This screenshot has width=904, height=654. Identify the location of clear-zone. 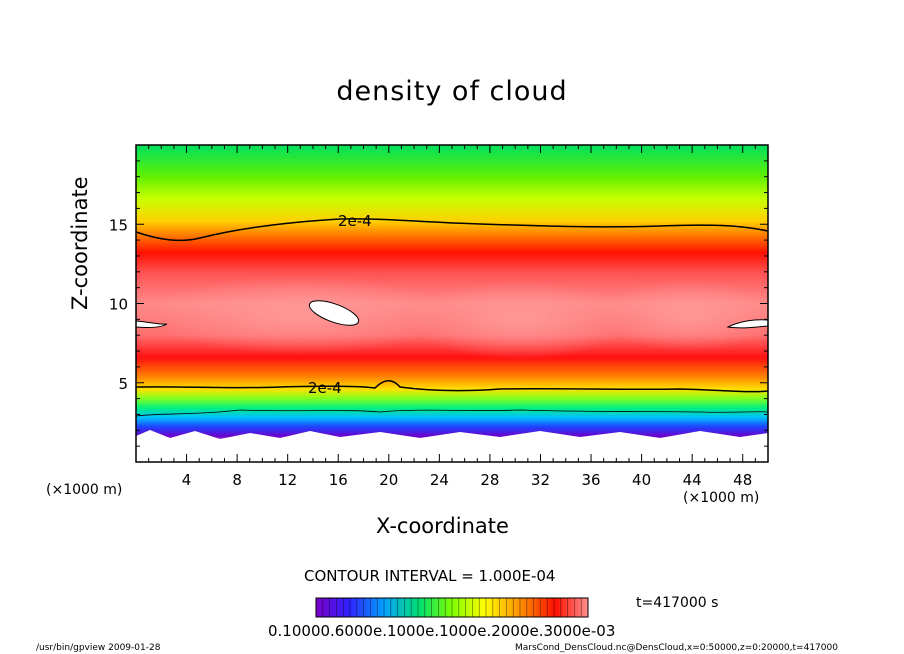
(452, 446).